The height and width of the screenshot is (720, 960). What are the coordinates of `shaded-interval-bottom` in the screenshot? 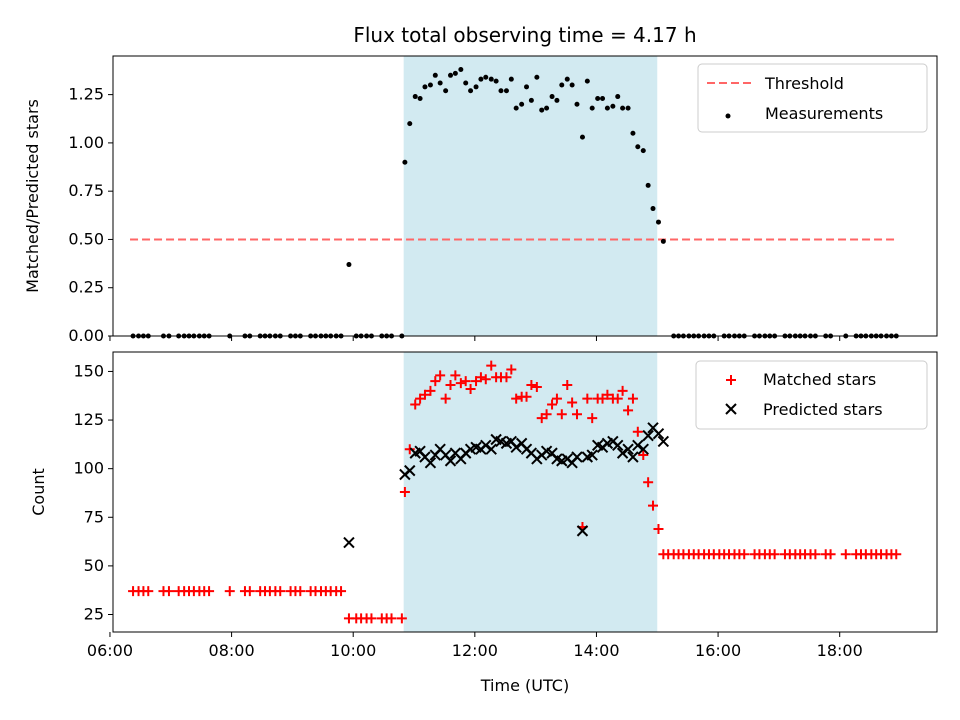 It's located at (530, 492).